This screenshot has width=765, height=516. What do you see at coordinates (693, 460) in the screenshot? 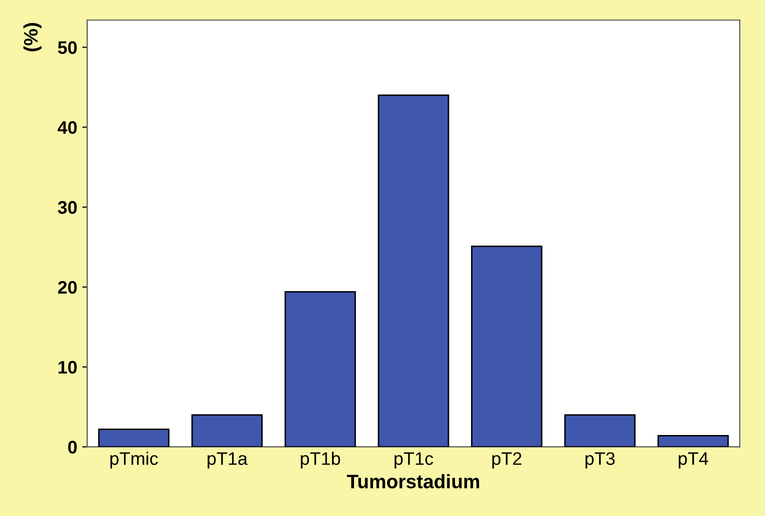
I see `x-tick-label: pT4` at bounding box center [693, 460].